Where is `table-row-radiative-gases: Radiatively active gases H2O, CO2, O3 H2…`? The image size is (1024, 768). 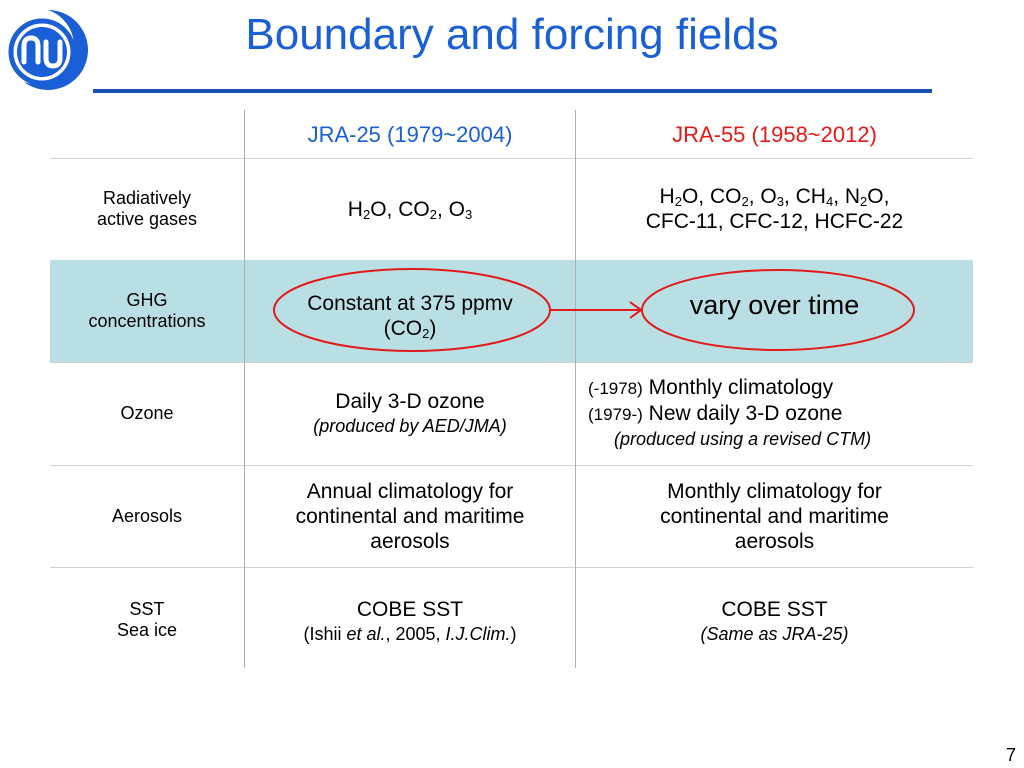 table-row-radiative-gases: Radiatively active gases H2O, CO2, O3 H2… is located at coordinates (511, 209).